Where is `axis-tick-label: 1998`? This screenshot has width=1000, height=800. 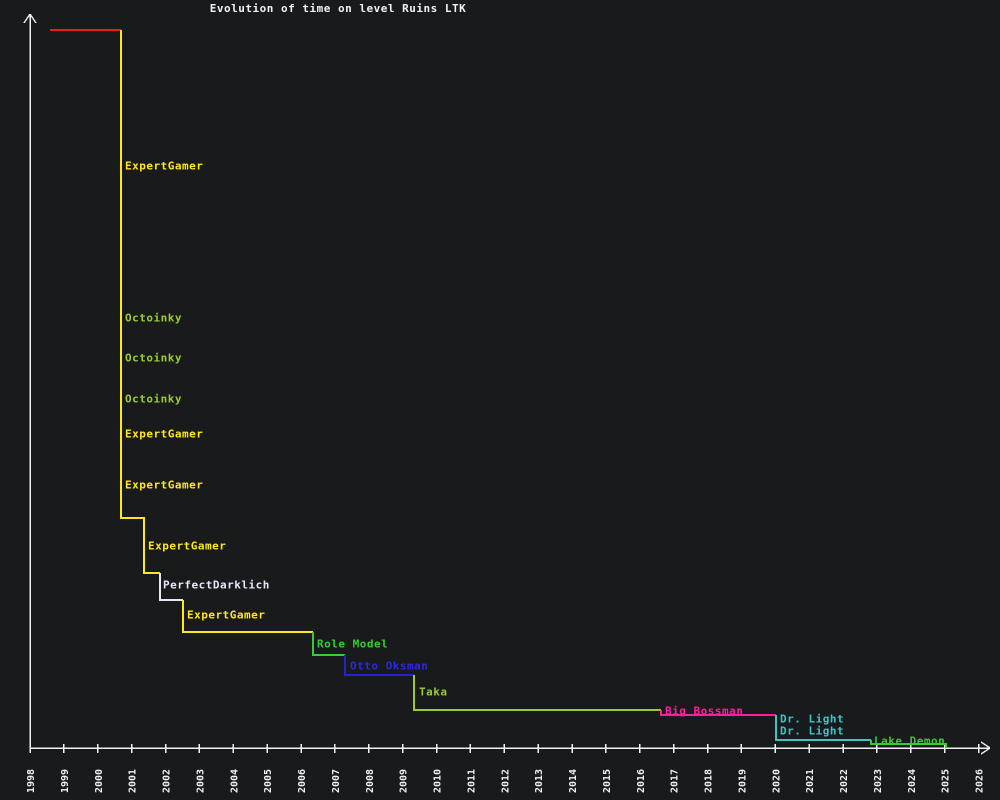 axis-tick-label: 1998 is located at coordinates (31, 781).